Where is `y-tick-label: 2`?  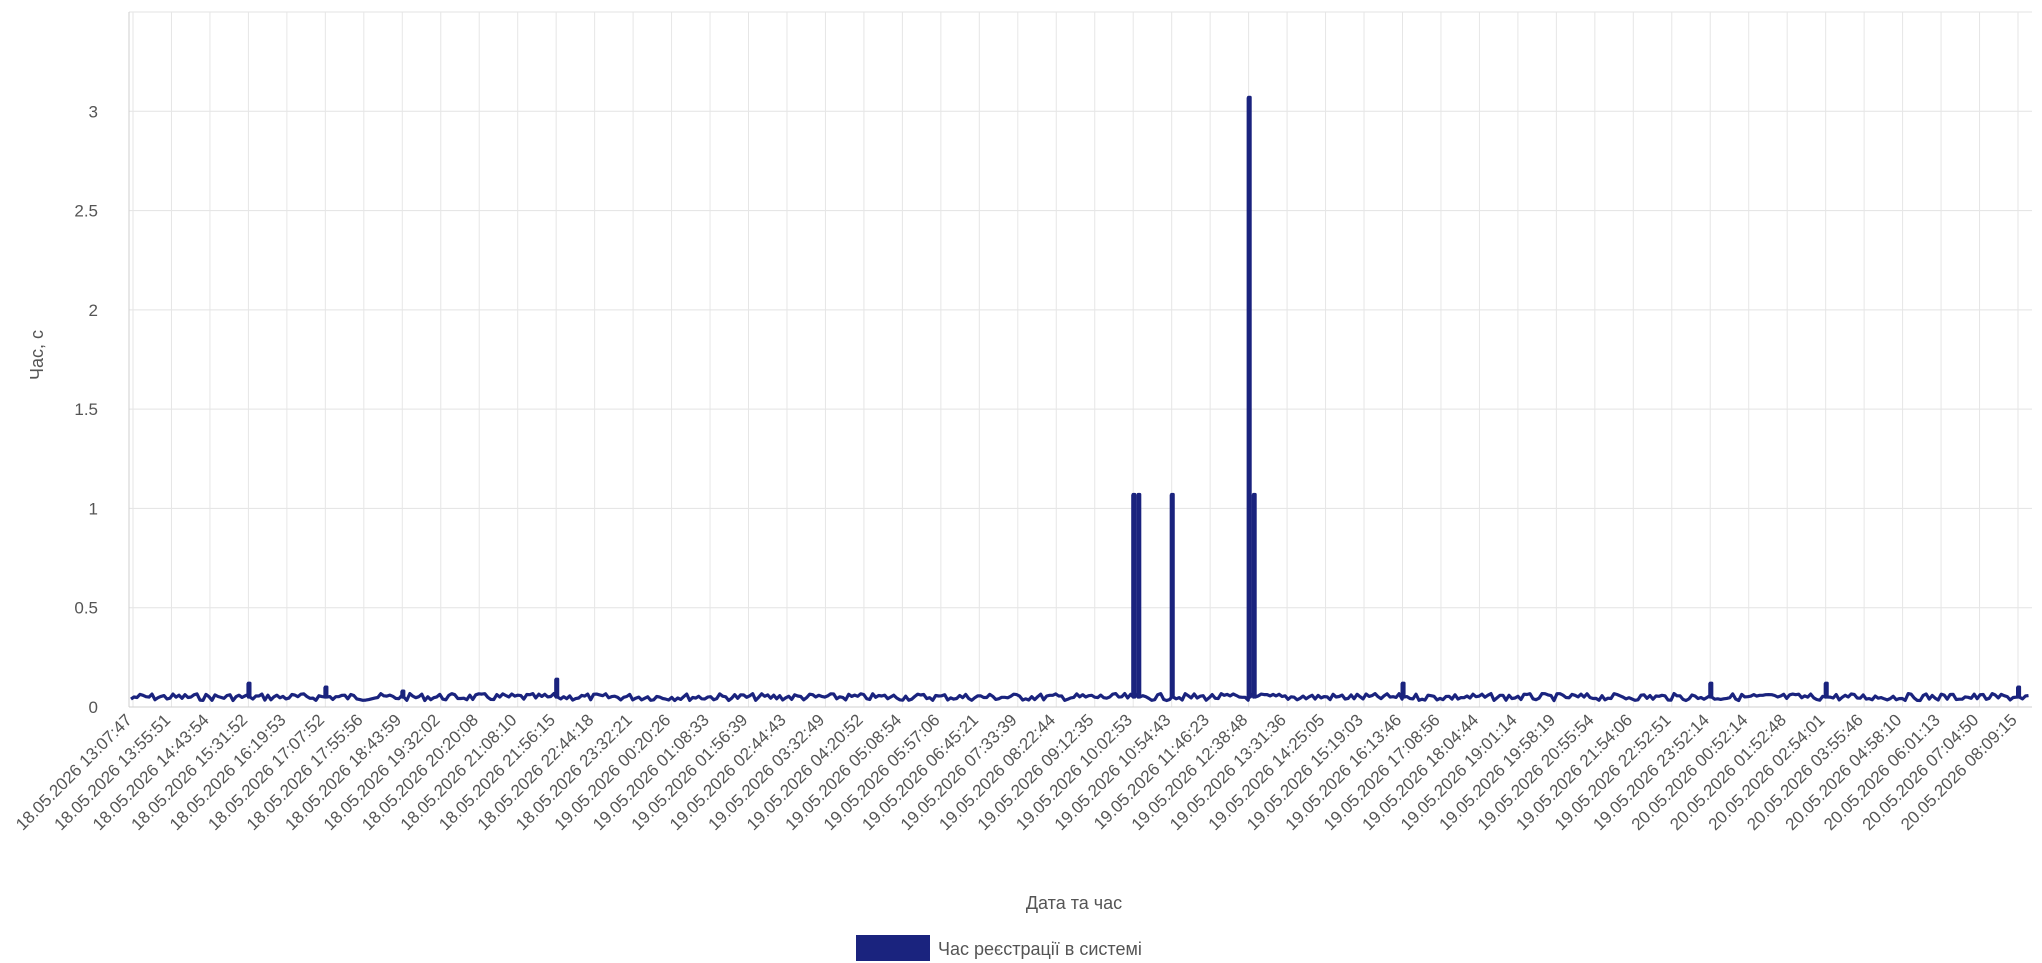
y-tick-label: 2 is located at coordinates (93, 310).